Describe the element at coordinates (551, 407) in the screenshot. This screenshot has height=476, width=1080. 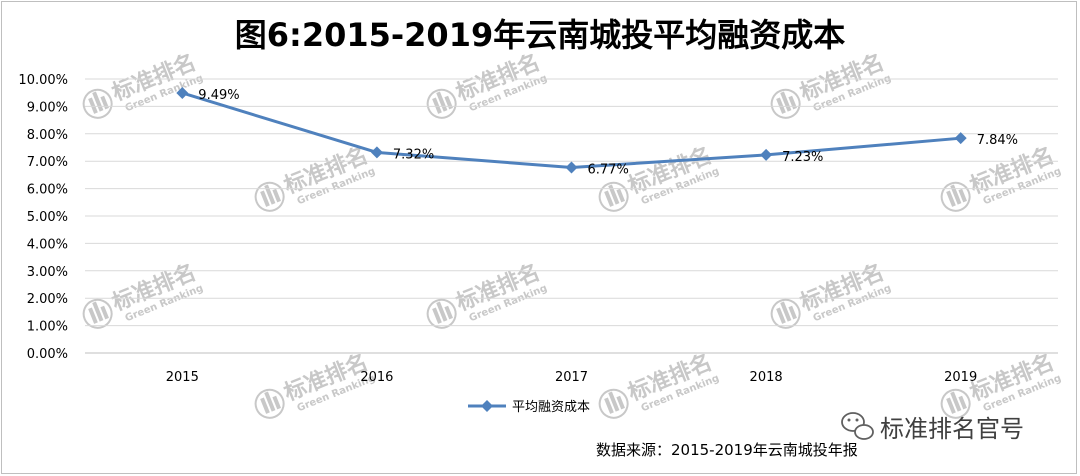
I see `legend-label: 平均融资成本` at that location.